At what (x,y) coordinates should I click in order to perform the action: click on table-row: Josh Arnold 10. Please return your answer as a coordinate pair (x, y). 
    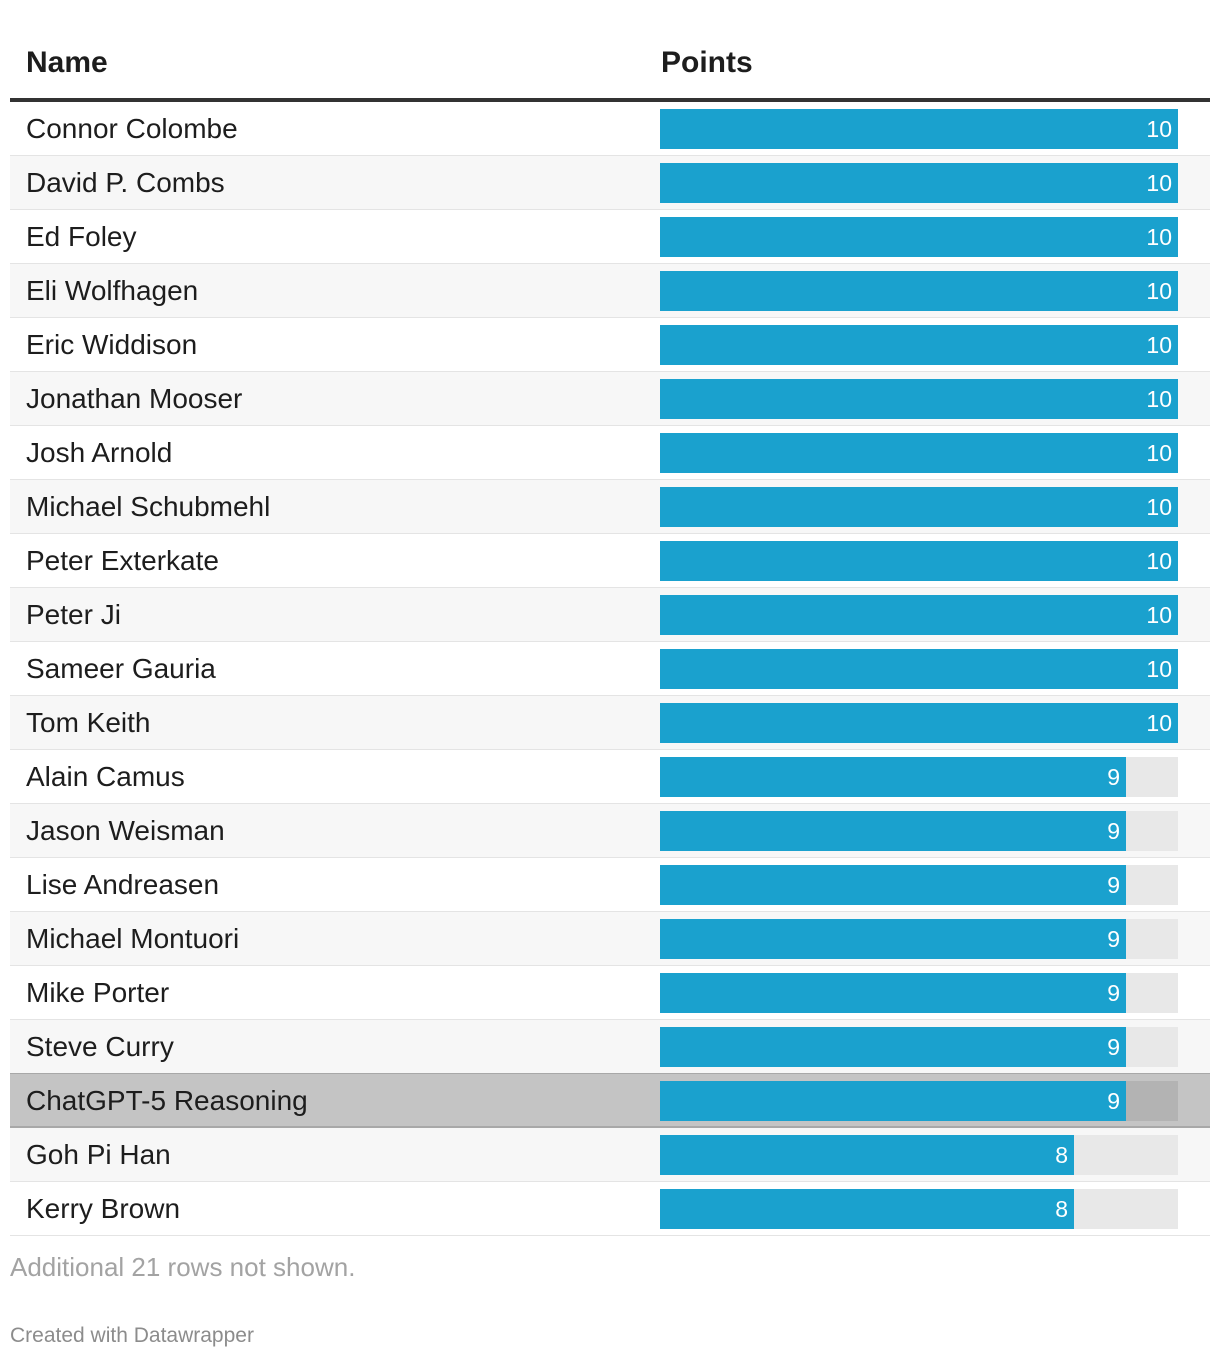
    Looking at the image, I should click on (610, 453).